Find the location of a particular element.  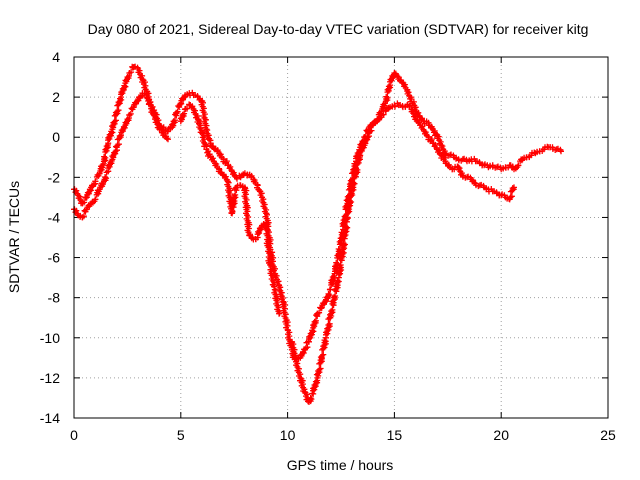

y-tick-label: -14 is located at coordinates (50, 418).